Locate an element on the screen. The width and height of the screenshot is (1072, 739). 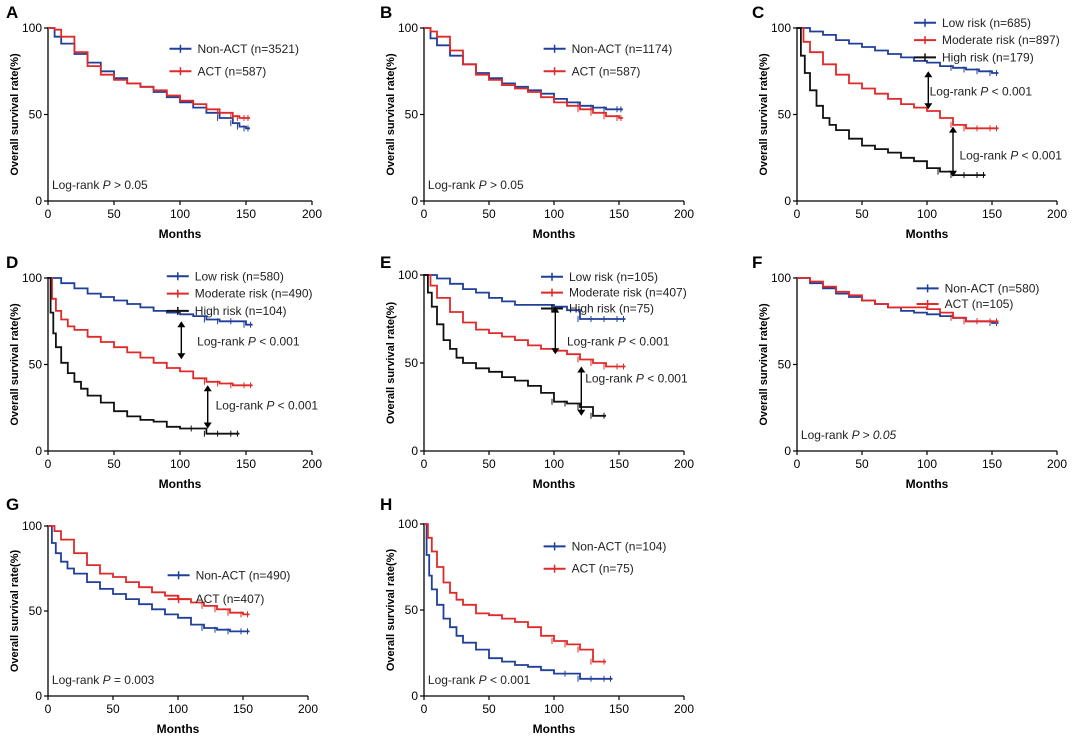
panel-letter: F is located at coordinates (757, 262).